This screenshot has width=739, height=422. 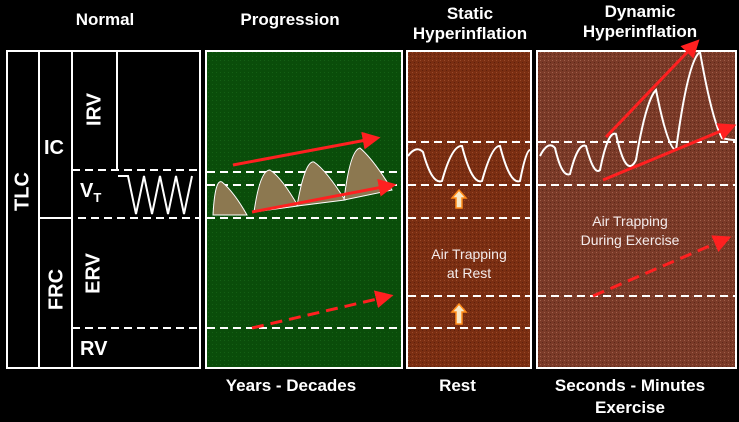 What do you see at coordinates (469, 164) in the screenshot?
I see `static-tidal-wave` at bounding box center [469, 164].